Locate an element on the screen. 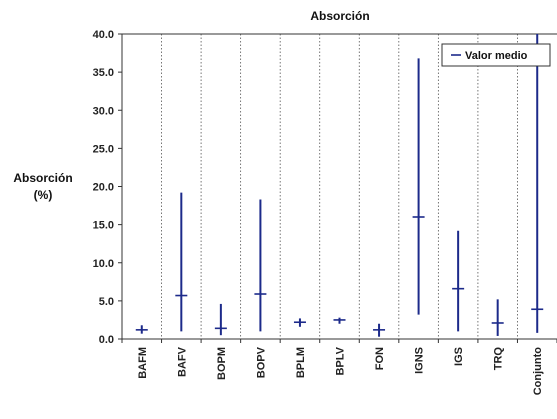  y-axis: 0.0 5.0 10.0 15.0 20.0 25.0 30.0 35.0 40.0 is located at coordinates (107, 187).